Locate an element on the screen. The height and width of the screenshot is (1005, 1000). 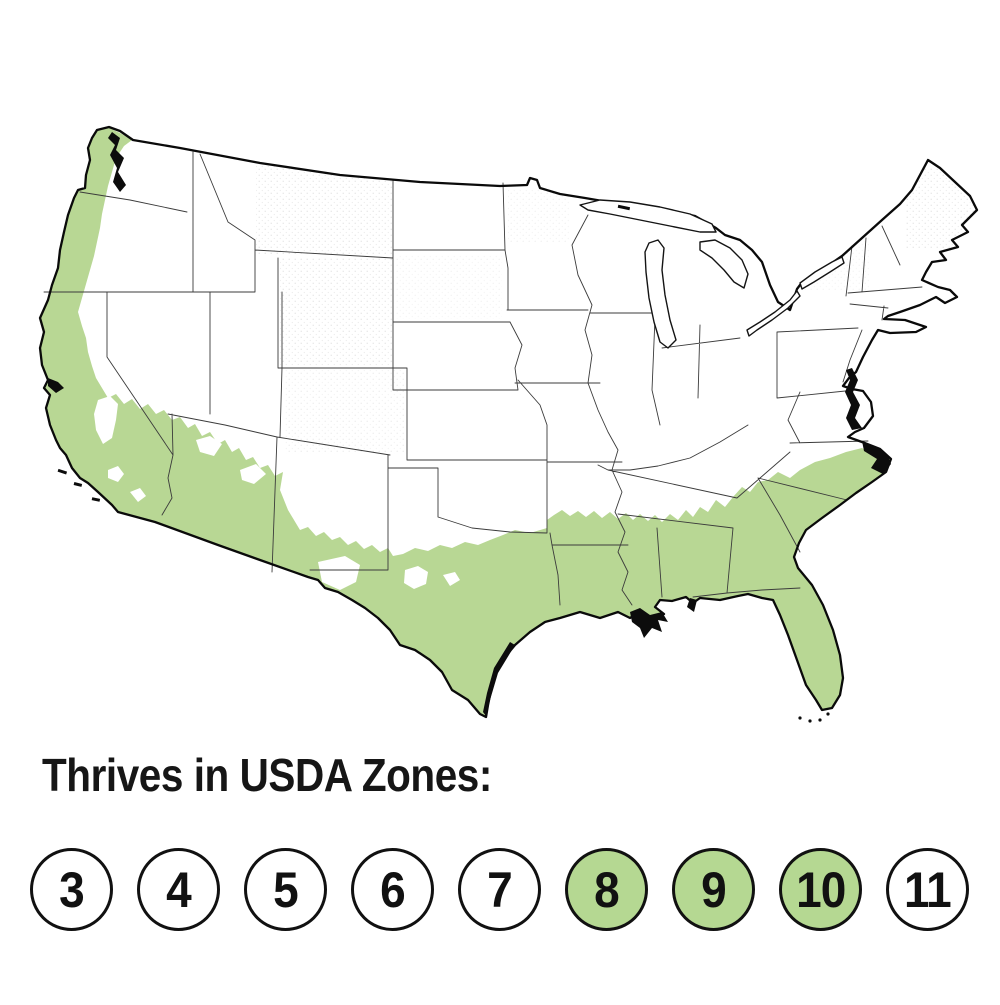
legend-title: Thrives in USDA Zones: is located at coordinates (267, 775).